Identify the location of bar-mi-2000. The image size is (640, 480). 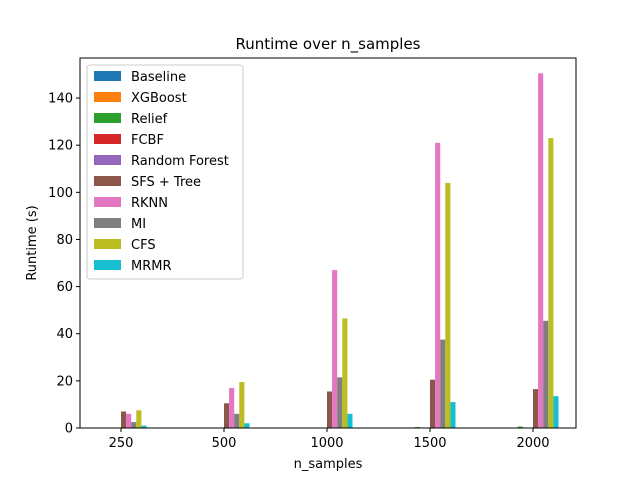
(546, 374).